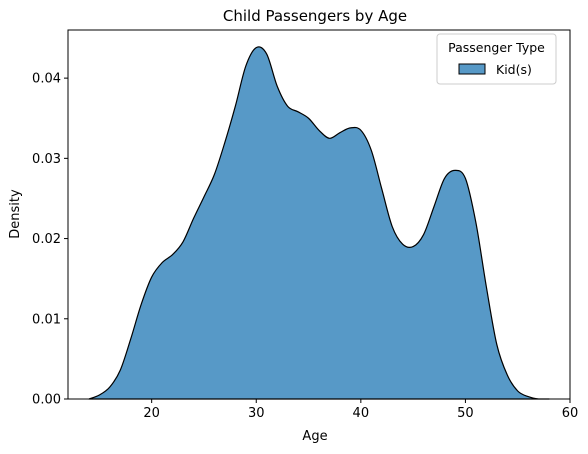 The width and height of the screenshot is (588, 454). What do you see at coordinates (314, 436) in the screenshot?
I see `x-axis-label: Age` at bounding box center [314, 436].